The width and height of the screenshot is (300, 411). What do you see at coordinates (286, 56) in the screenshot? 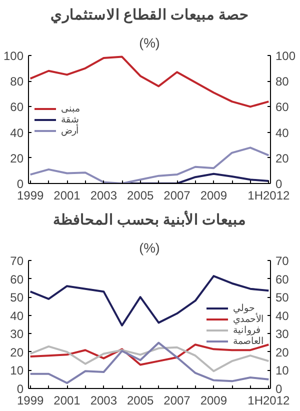
I see `y2-tick-label: 100` at bounding box center [286, 56].